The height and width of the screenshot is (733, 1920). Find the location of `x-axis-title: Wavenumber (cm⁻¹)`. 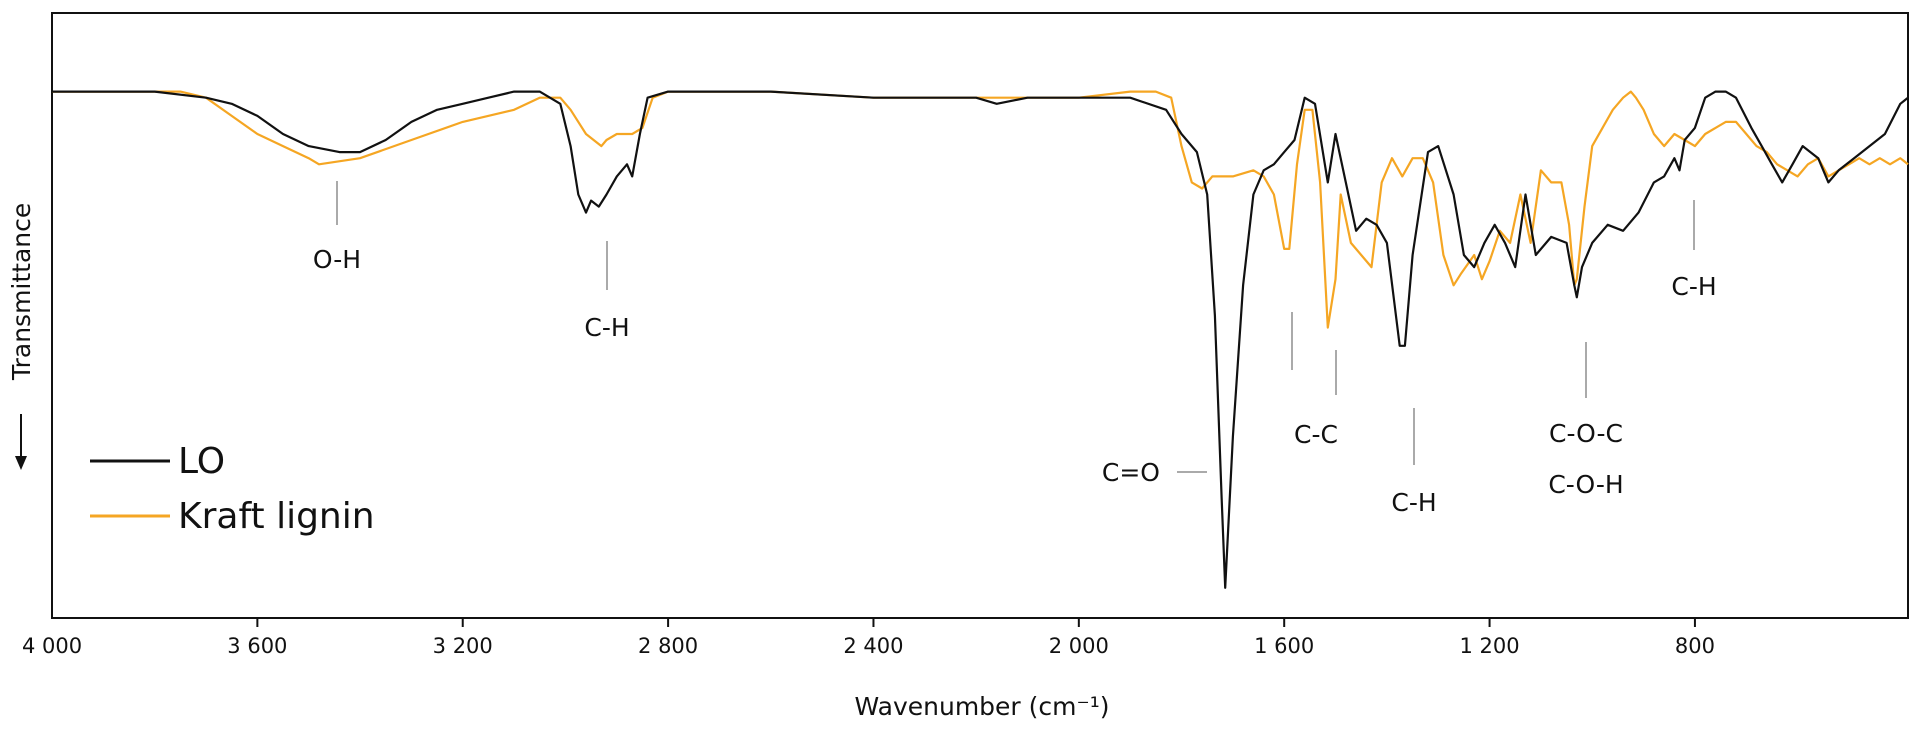

x-axis-title: Wavenumber (cm⁻¹) is located at coordinates (982, 706).